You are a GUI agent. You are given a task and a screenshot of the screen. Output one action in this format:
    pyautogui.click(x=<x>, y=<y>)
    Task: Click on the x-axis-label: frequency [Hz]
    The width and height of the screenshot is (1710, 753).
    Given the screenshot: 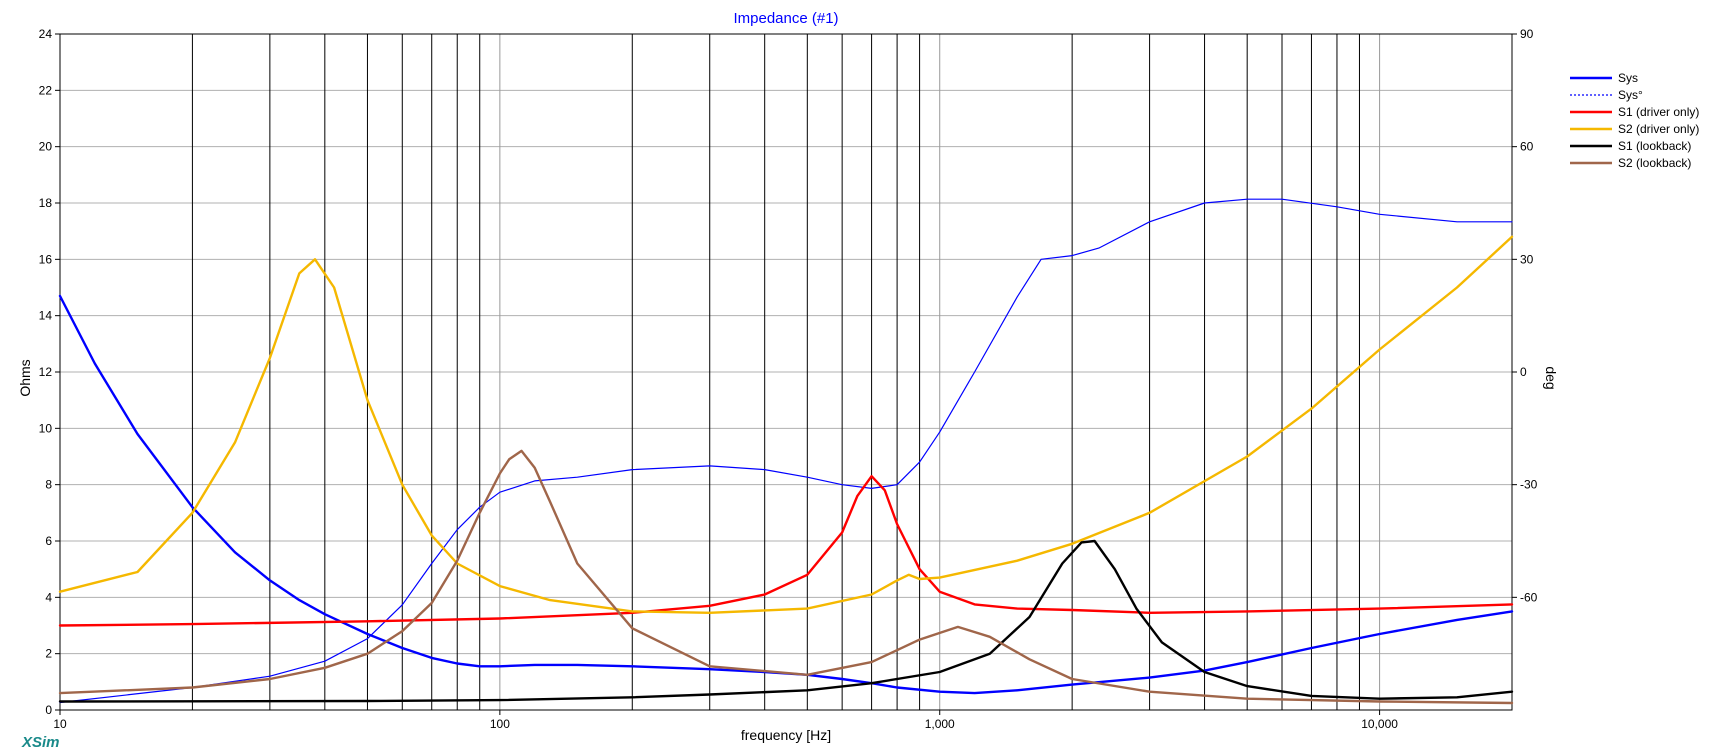 What is the action you would take?
    pyautogui.click(x=786, y=735)
    